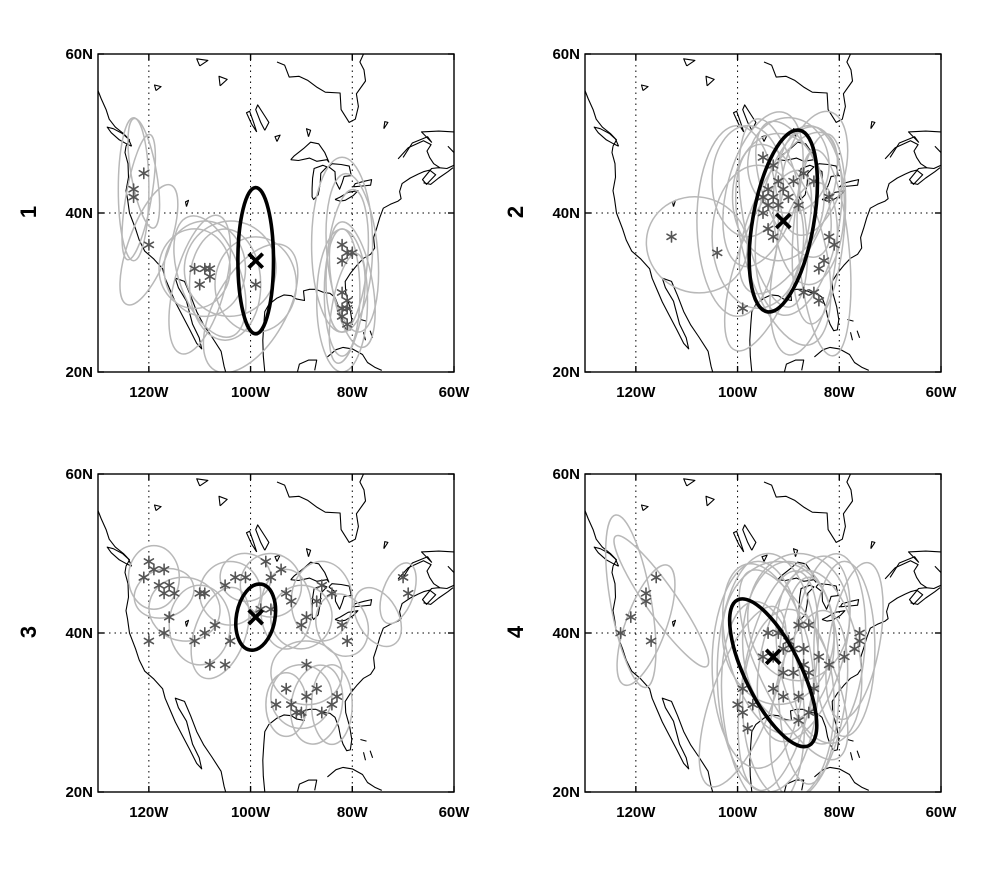 Image resolution: width=1000 pixels, height=875 pixels. What do you see at coordinates (515, 631) in the screenshot?
I see `panel-label: 4` at bounding box center [515, 631].